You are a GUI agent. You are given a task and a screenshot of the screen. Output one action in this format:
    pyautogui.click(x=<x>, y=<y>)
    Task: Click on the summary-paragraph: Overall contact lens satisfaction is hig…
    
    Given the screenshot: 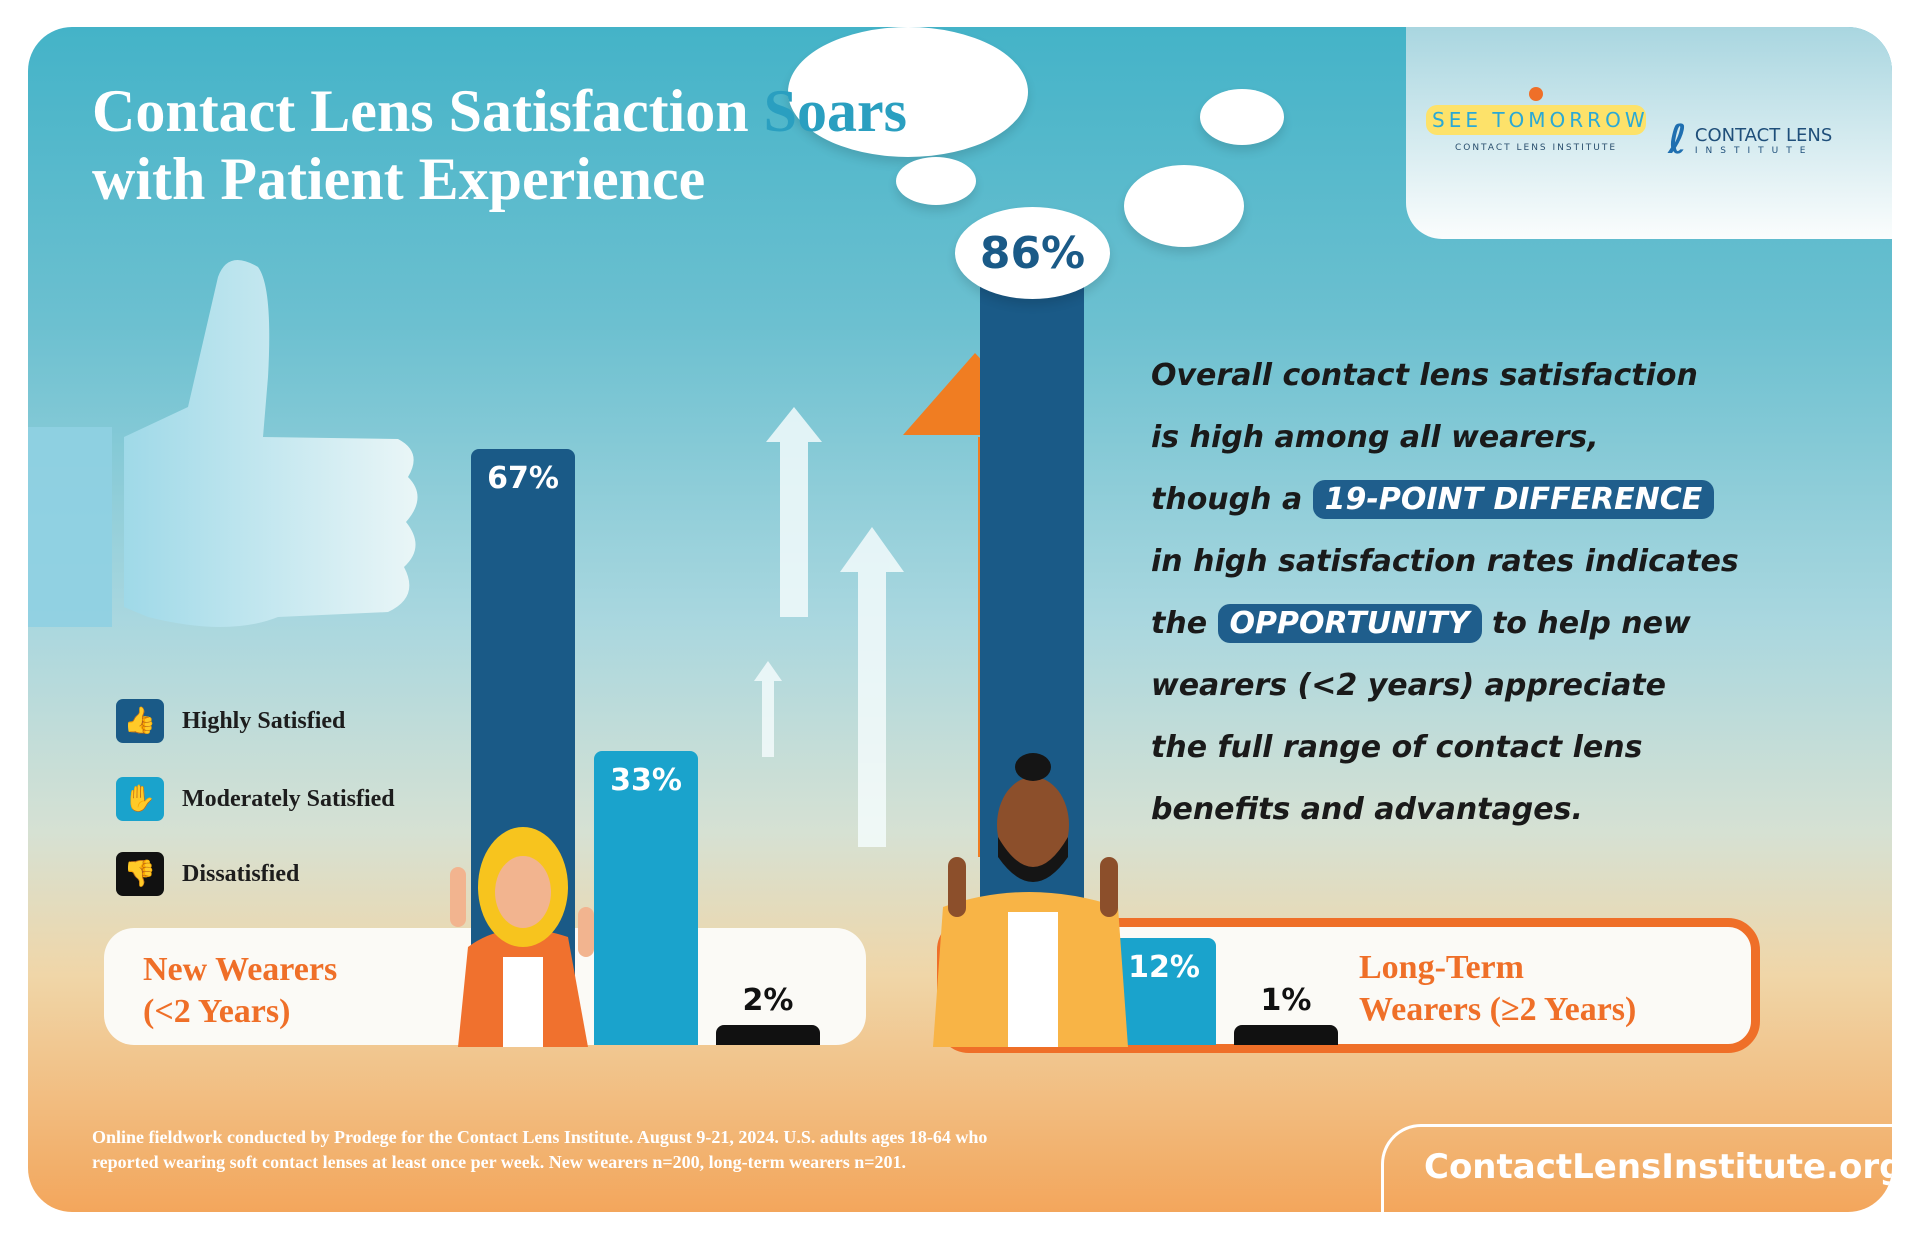 What is the action you would take?
    pyautogui.click(x=1461, y=593)
    